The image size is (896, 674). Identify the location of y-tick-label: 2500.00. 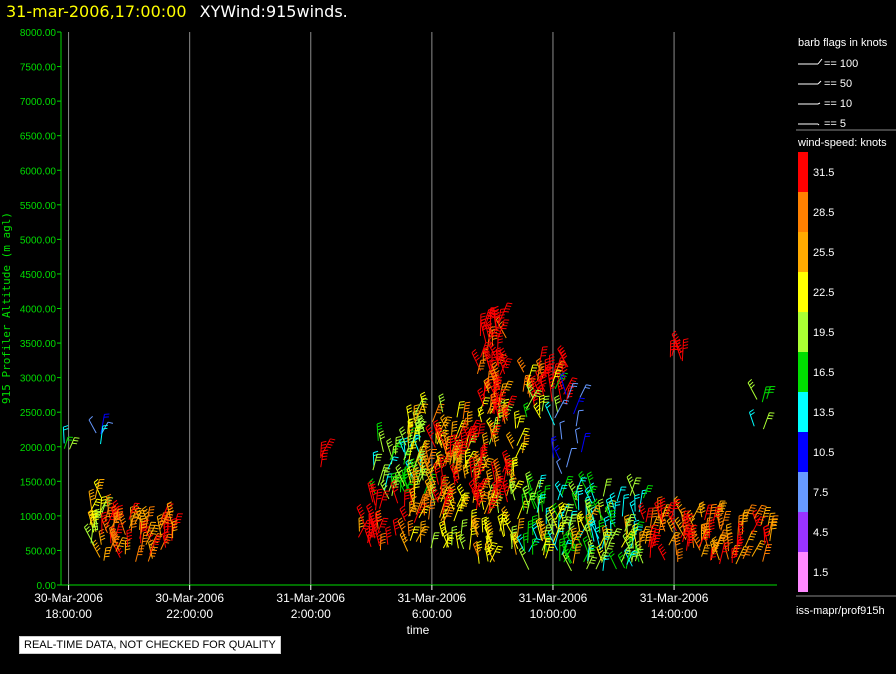
(38, 413).